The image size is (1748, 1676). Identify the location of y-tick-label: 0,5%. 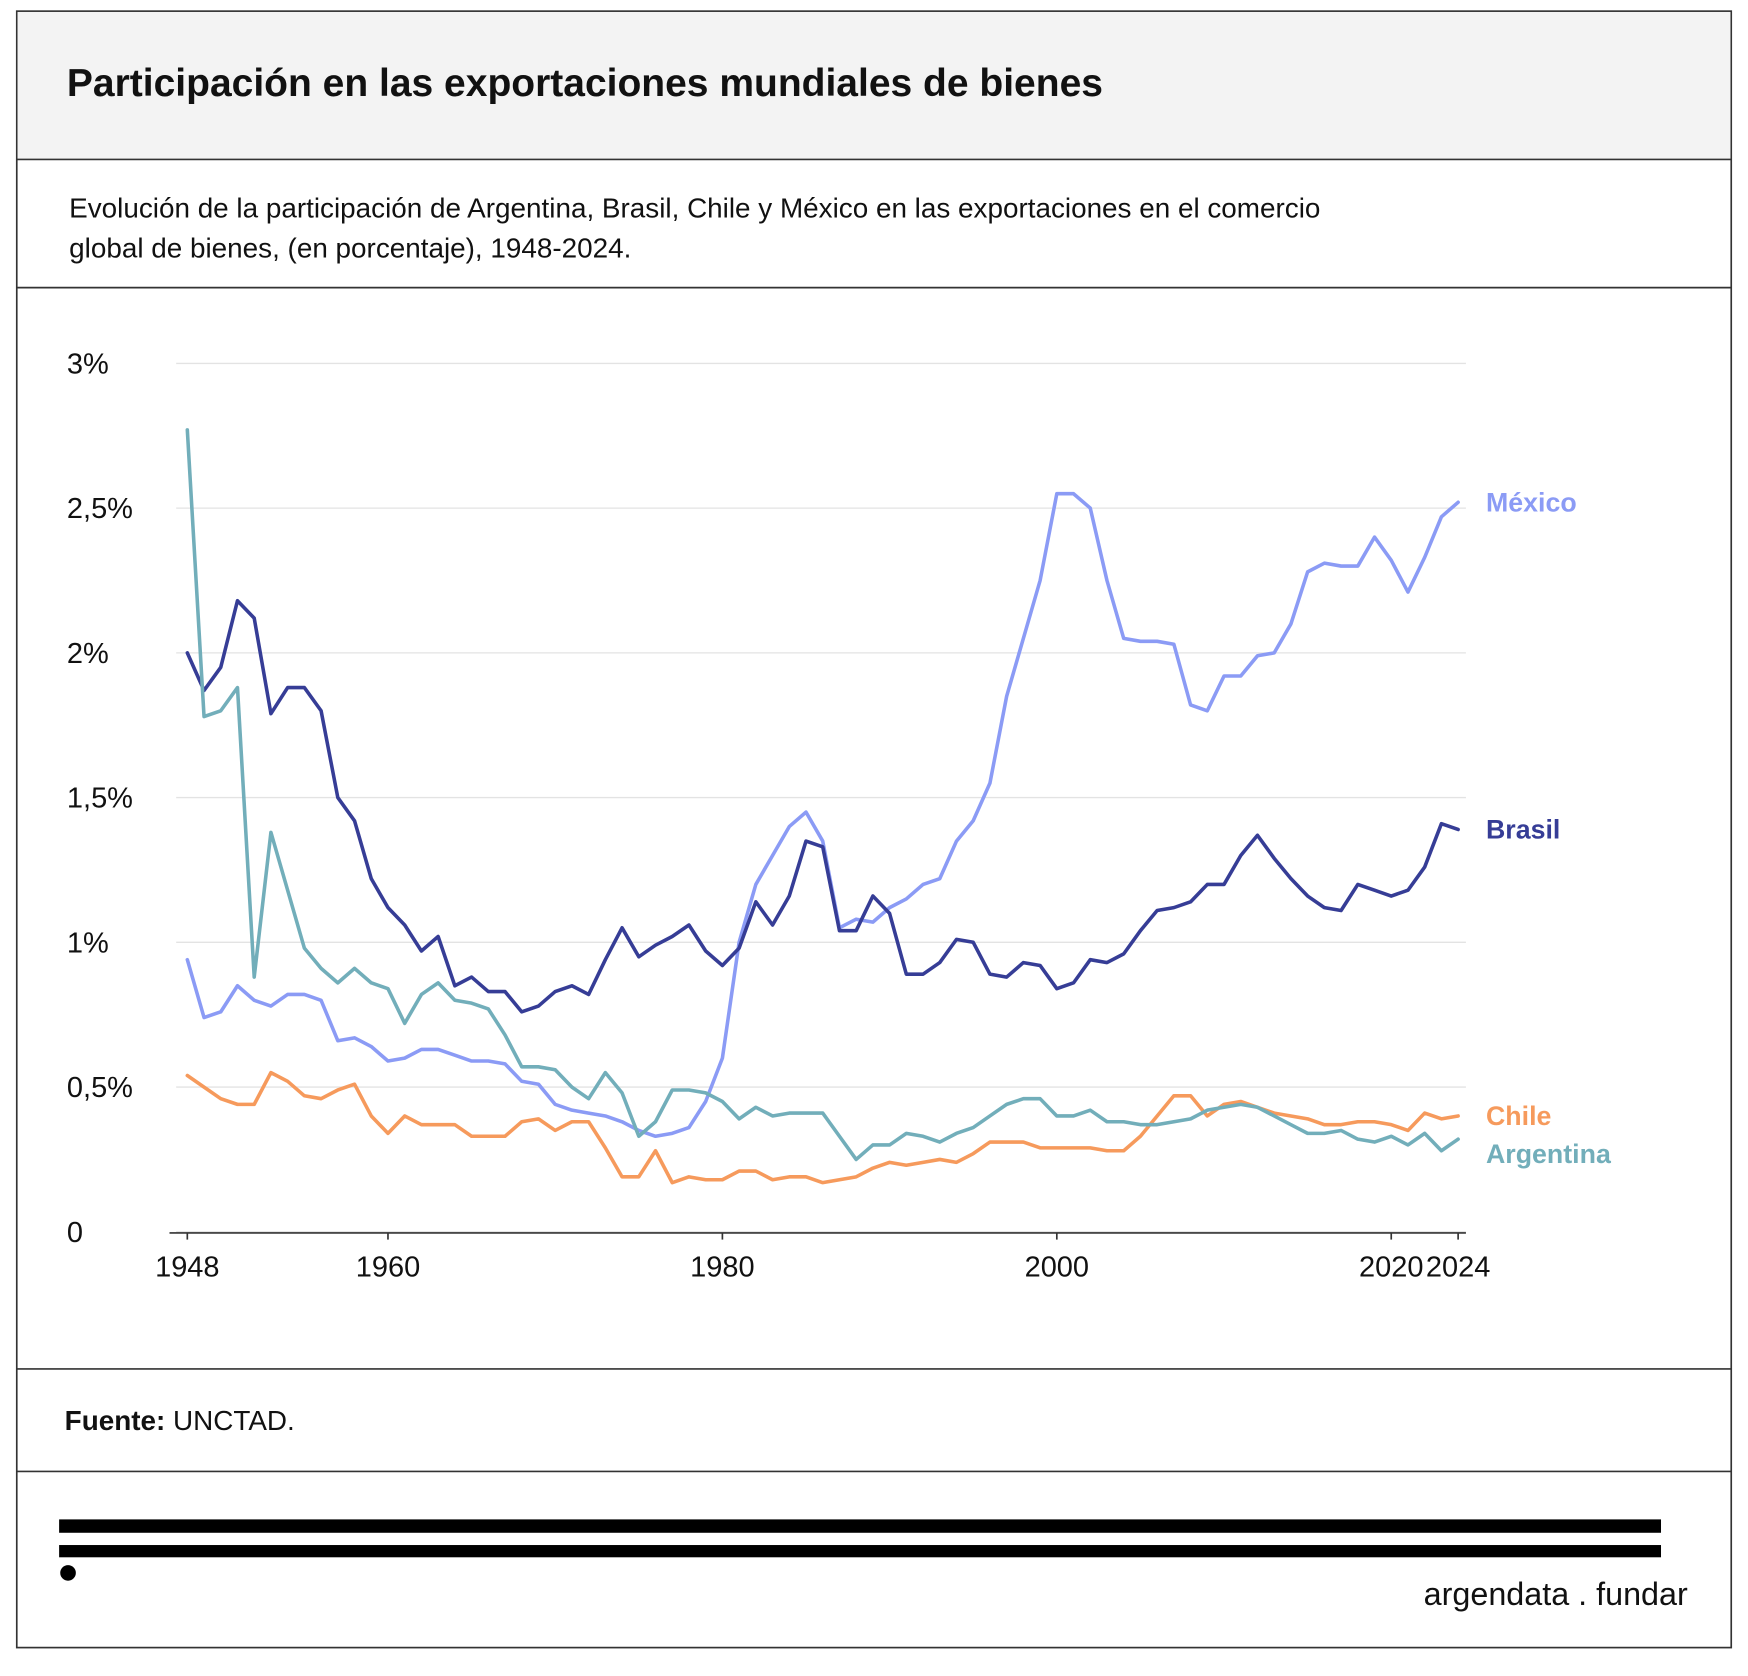
(100, 1088).